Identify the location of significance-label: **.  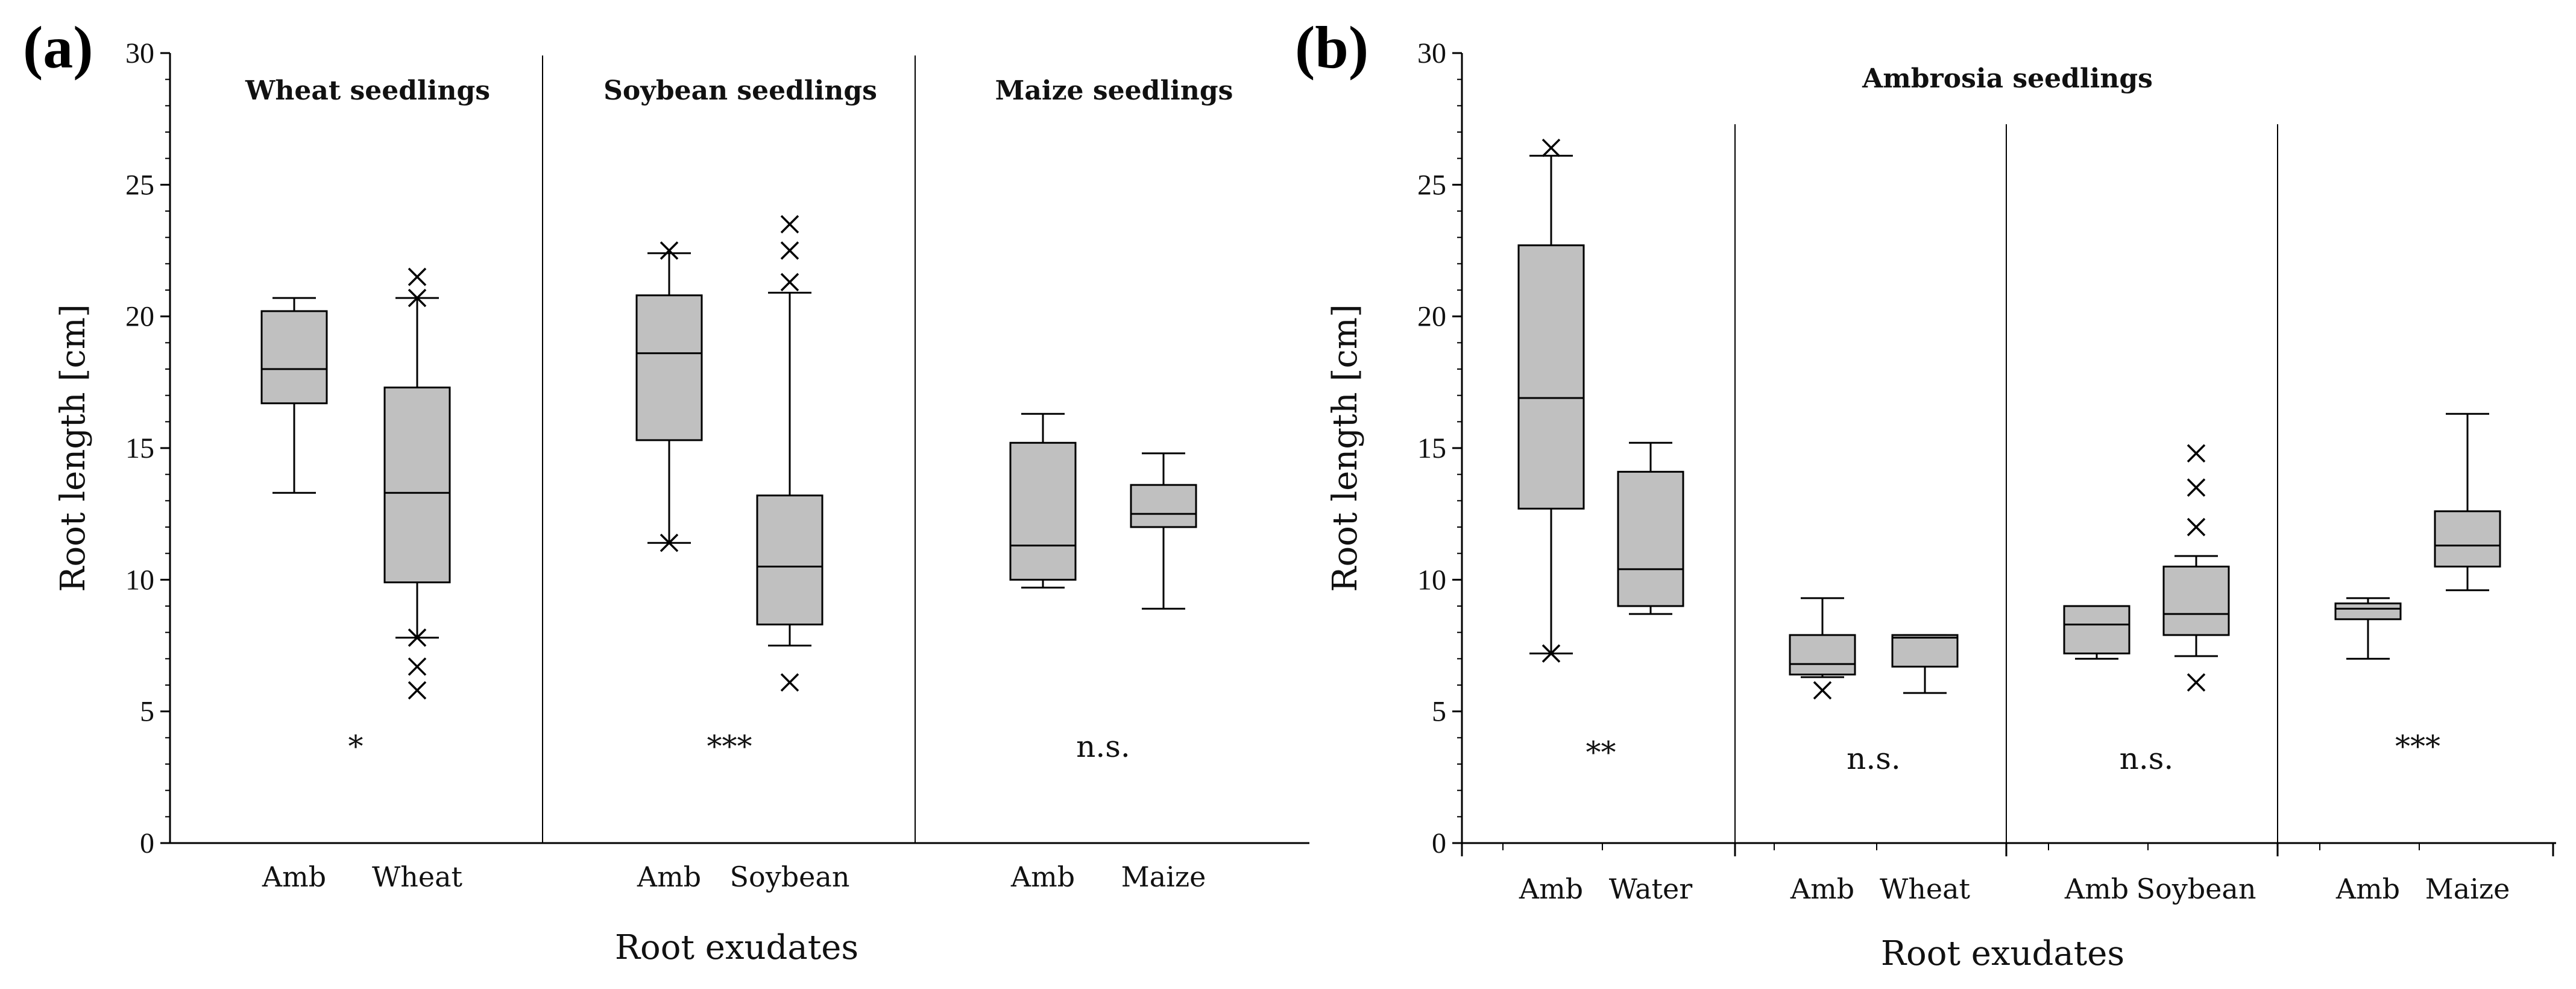
(1601, 752).